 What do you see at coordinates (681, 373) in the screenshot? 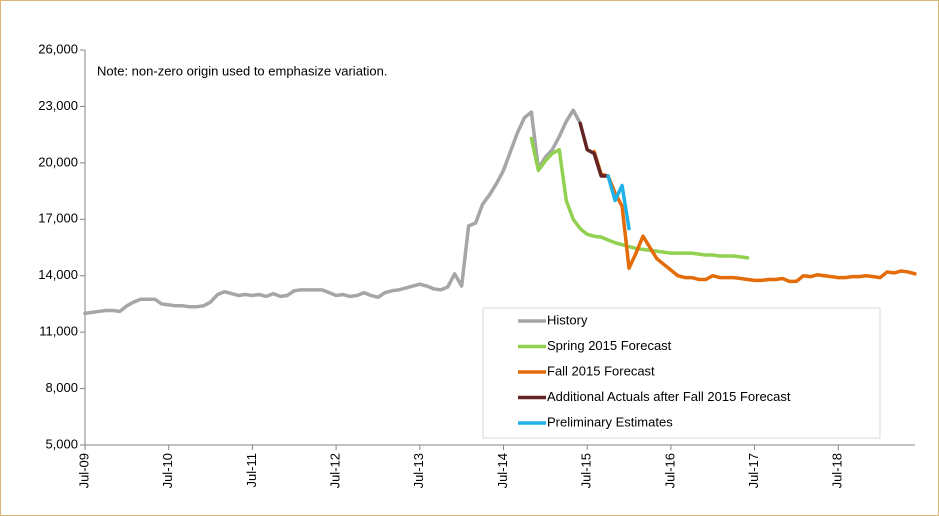
I see `legend-box` at bounding box center [681, 373].